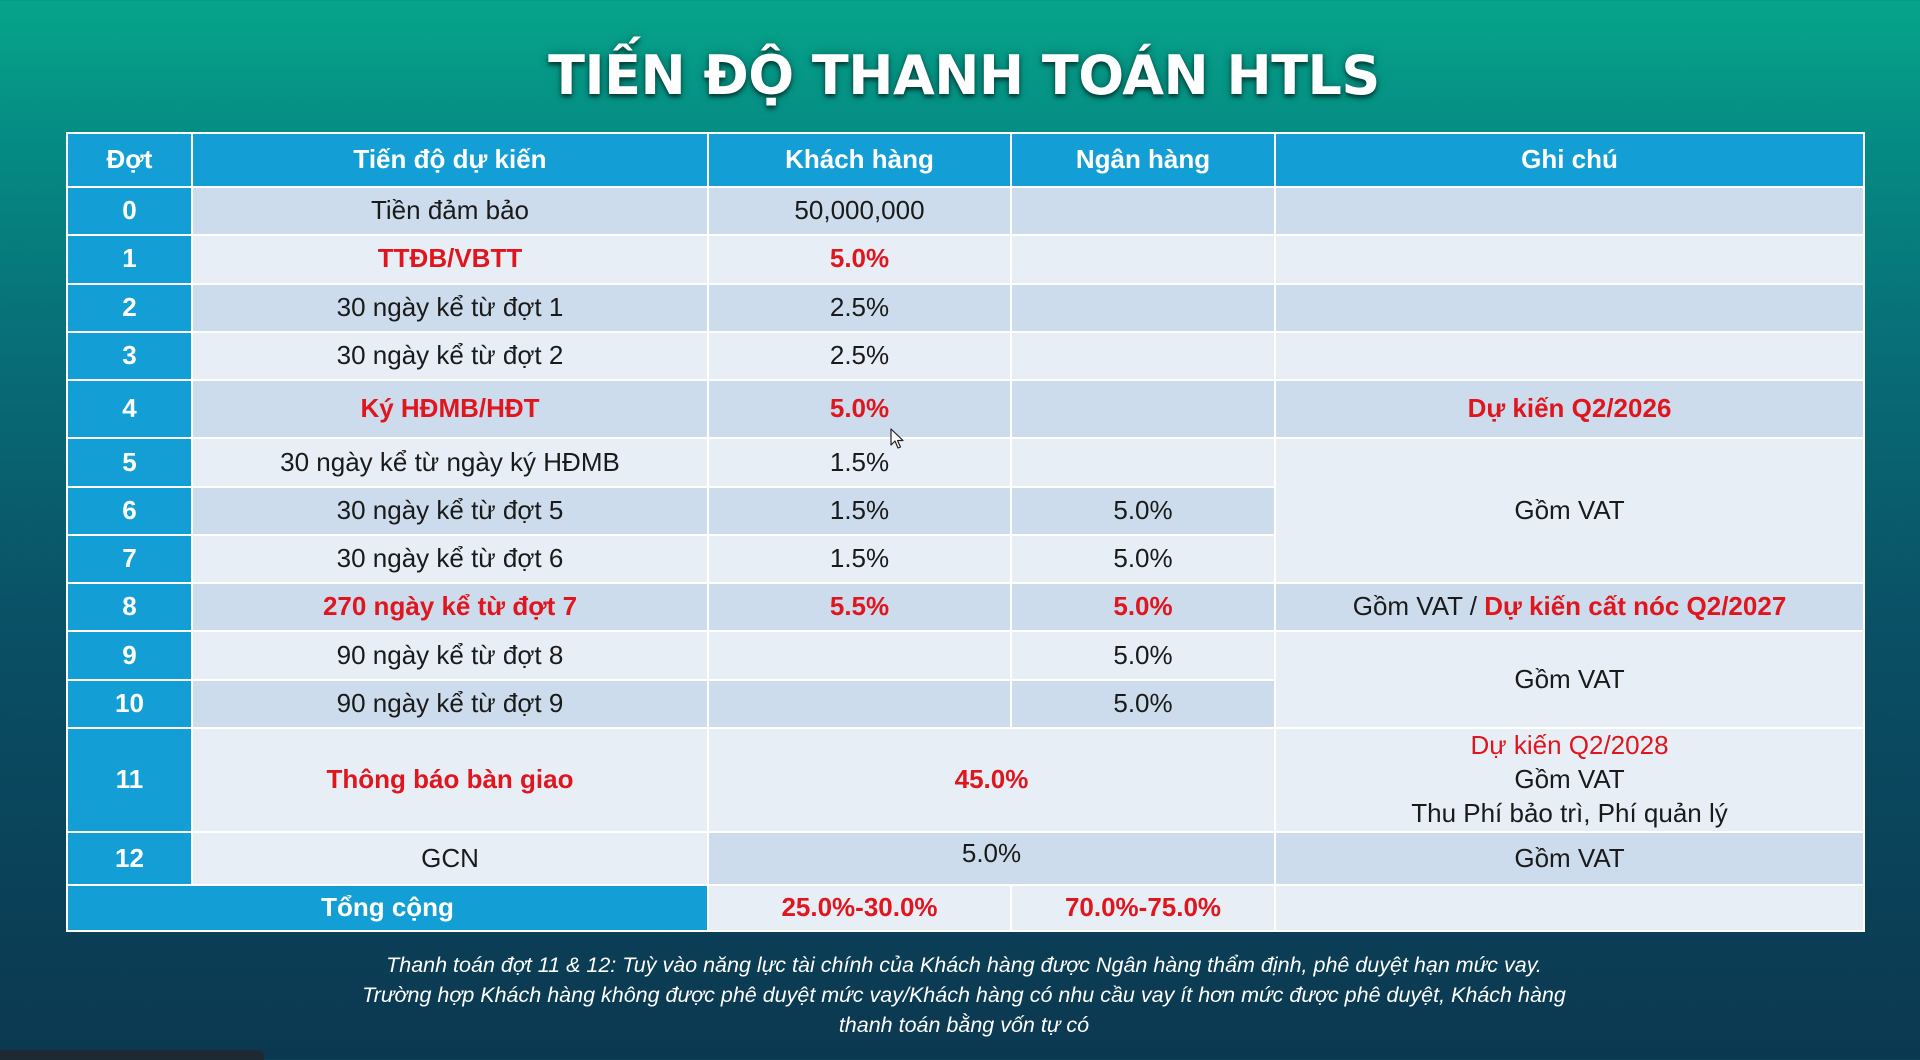 Image resolution: width=1920 pixels, height=1060 pixels. I want to click on schedule-cell: 30 ngày kể từ đợt 6, so click(450, 559).